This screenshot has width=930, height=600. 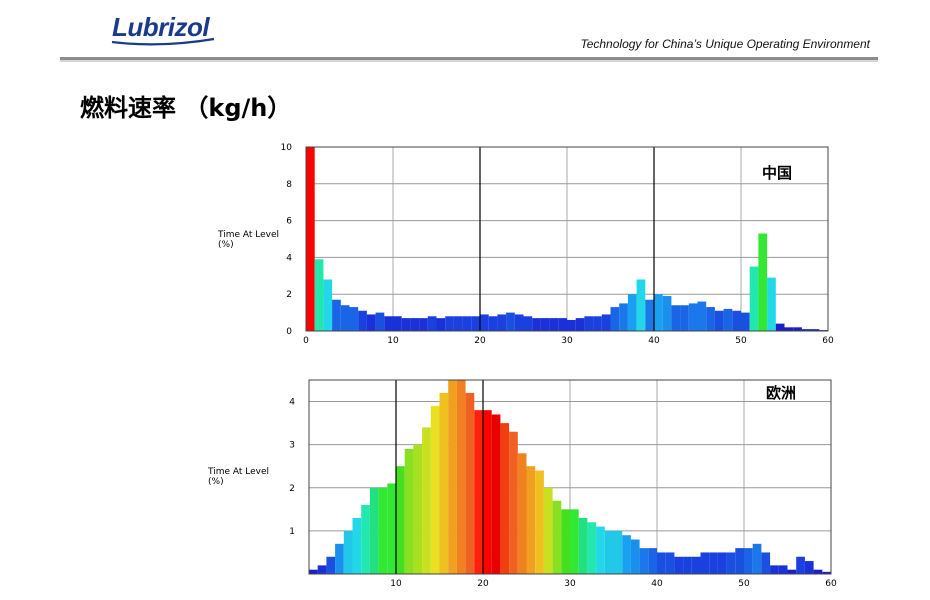 I want to click on header-rule-shadow, so click(x=469, y=61).